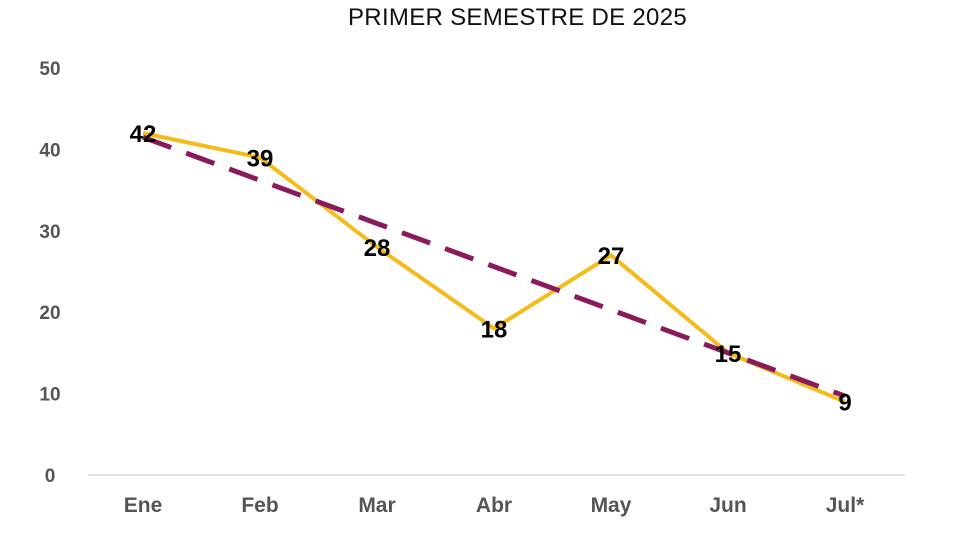 The width and height of the screenshot is (960, 540). What do you see at coordinates (727, 505) in the screenshot?
I see `x-tick-label: Jun` at bounding box center [727, 505].